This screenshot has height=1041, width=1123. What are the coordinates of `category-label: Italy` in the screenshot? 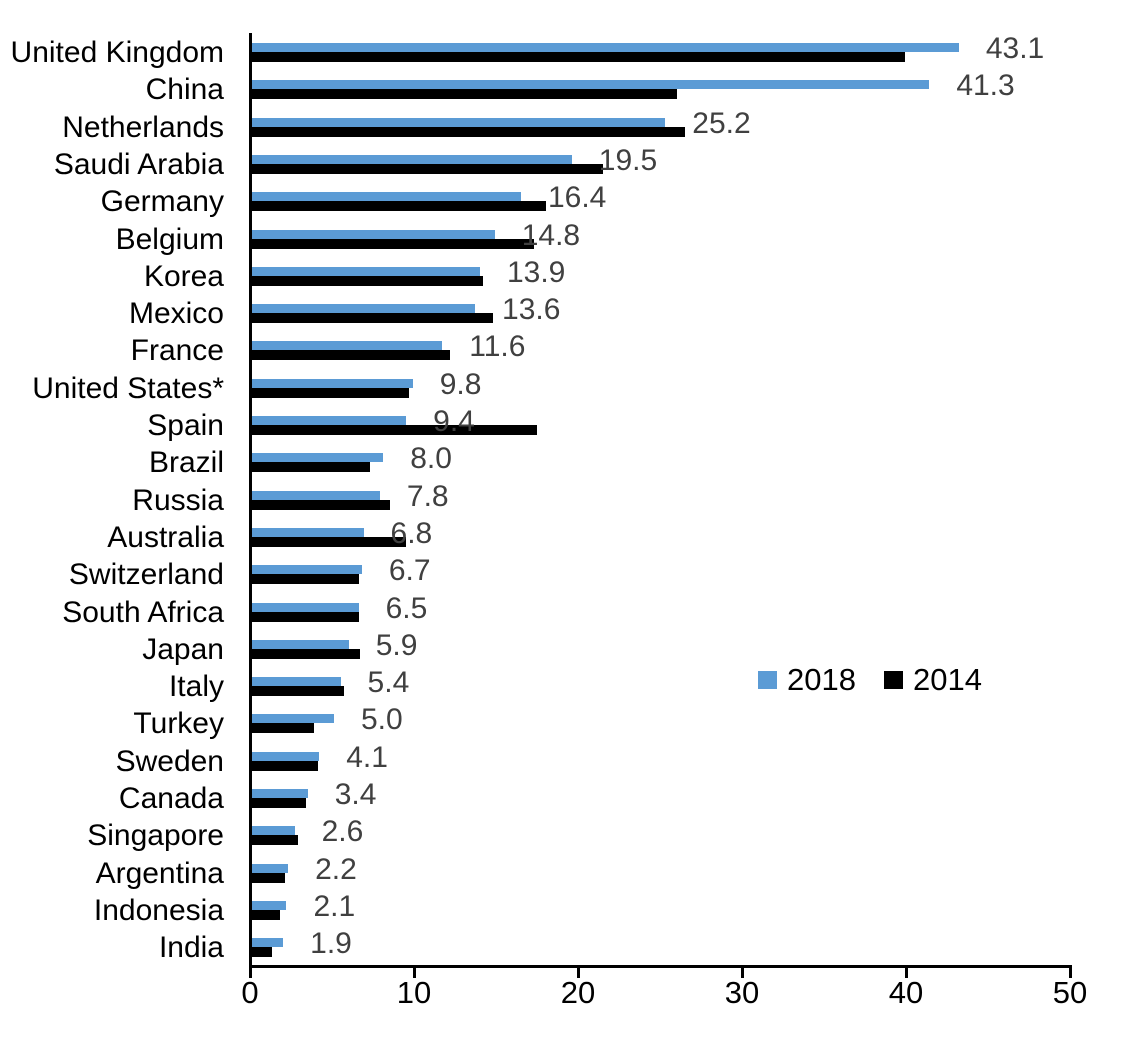 It's located at (196, 687).